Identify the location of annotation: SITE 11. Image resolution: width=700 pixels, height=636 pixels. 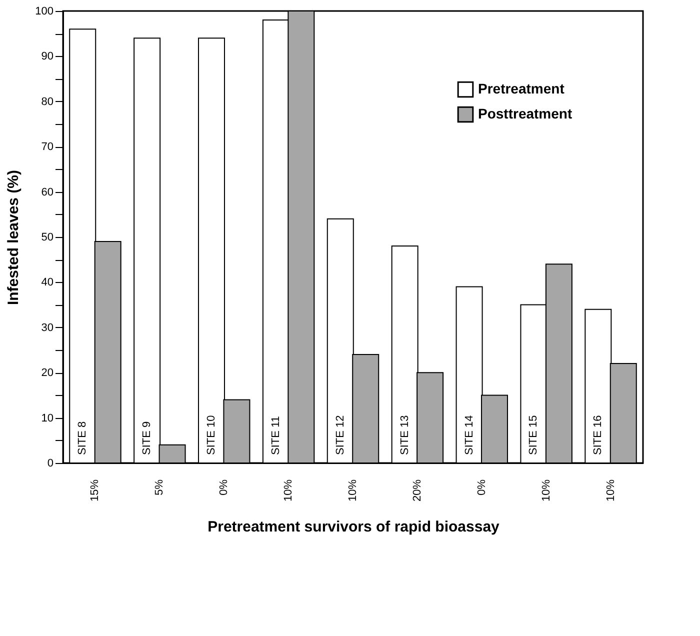
(276, 435).